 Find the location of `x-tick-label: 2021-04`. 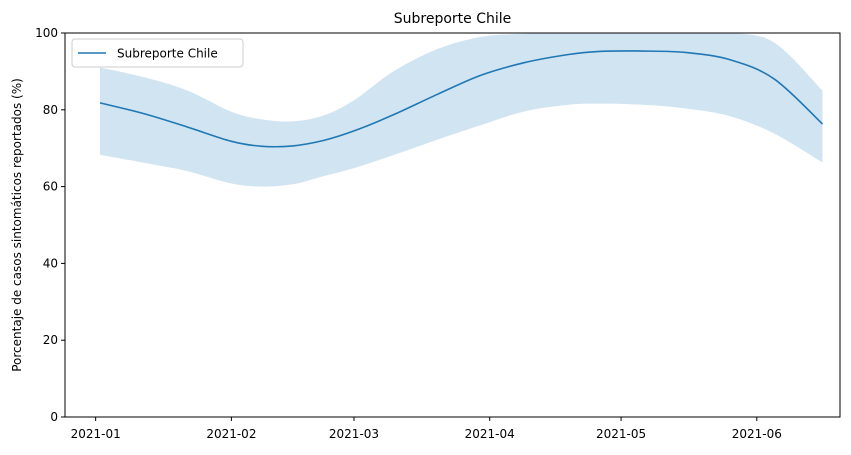

x-tick-label: 2021-04 is located at coordinates (490, 434).